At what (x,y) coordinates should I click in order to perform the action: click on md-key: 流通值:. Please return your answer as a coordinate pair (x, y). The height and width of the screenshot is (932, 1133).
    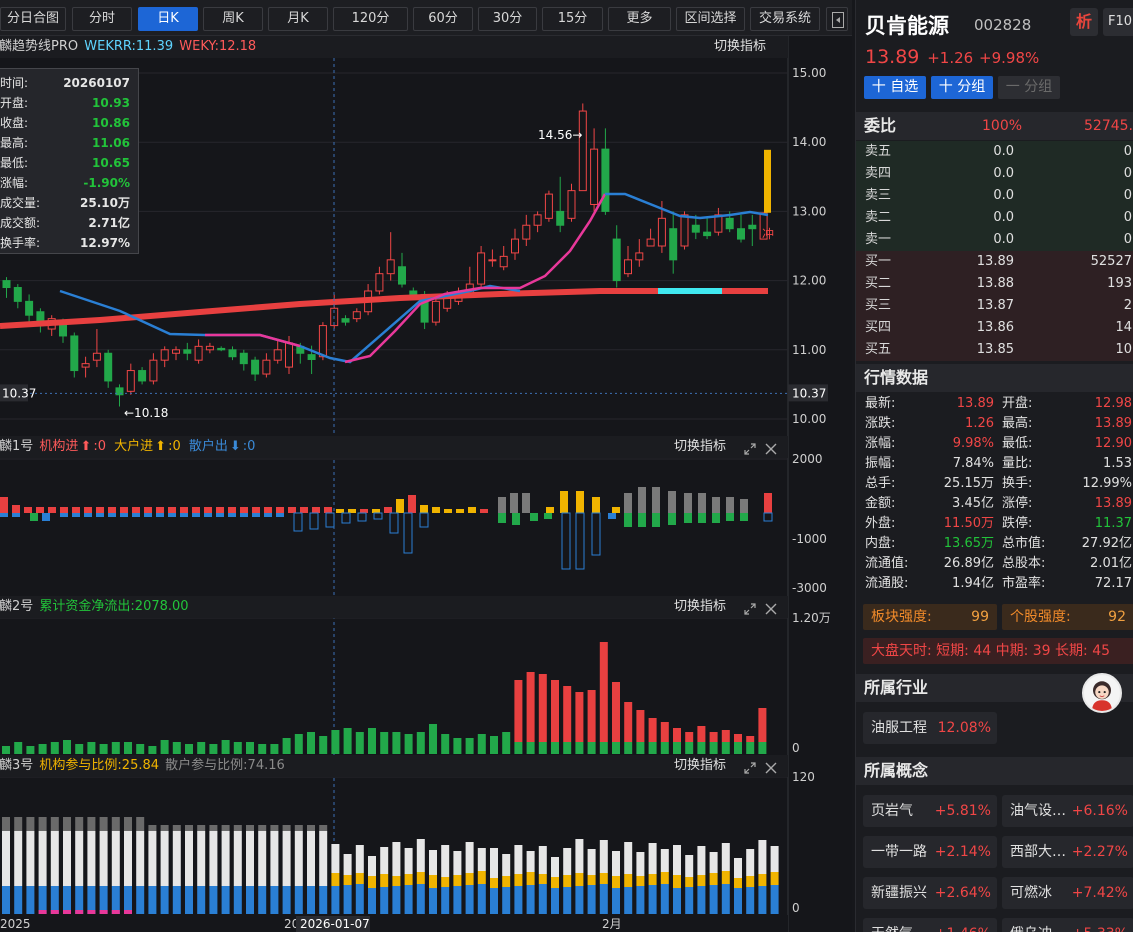
    Looking at the image, I should click on (887, 563).